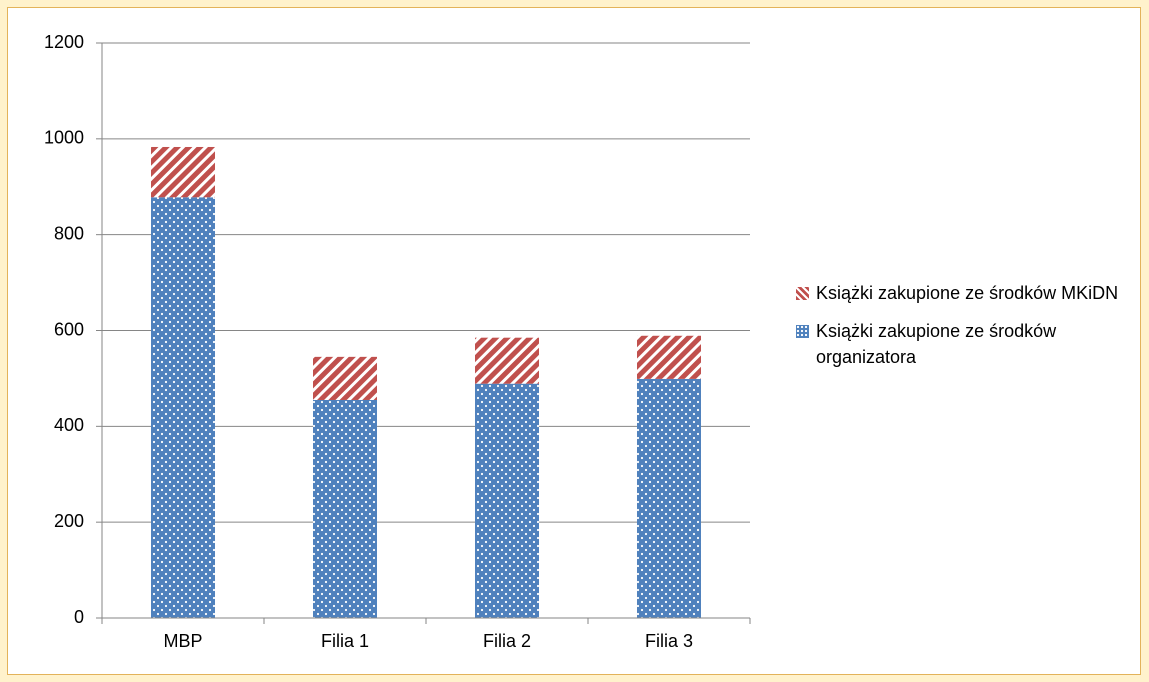  I want to click on legend-label: Książki zakupione ze środków MKiDN, so click(967, 293).